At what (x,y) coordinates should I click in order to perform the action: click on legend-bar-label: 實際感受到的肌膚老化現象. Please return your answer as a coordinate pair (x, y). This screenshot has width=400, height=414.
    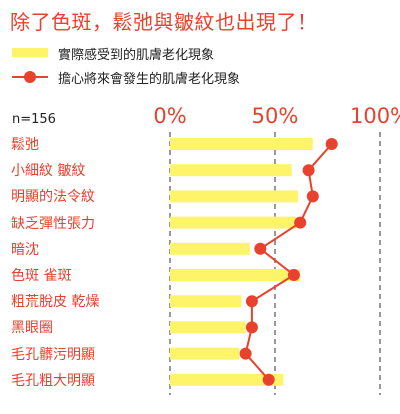
    Looking at the image, I should click on (136, 55).